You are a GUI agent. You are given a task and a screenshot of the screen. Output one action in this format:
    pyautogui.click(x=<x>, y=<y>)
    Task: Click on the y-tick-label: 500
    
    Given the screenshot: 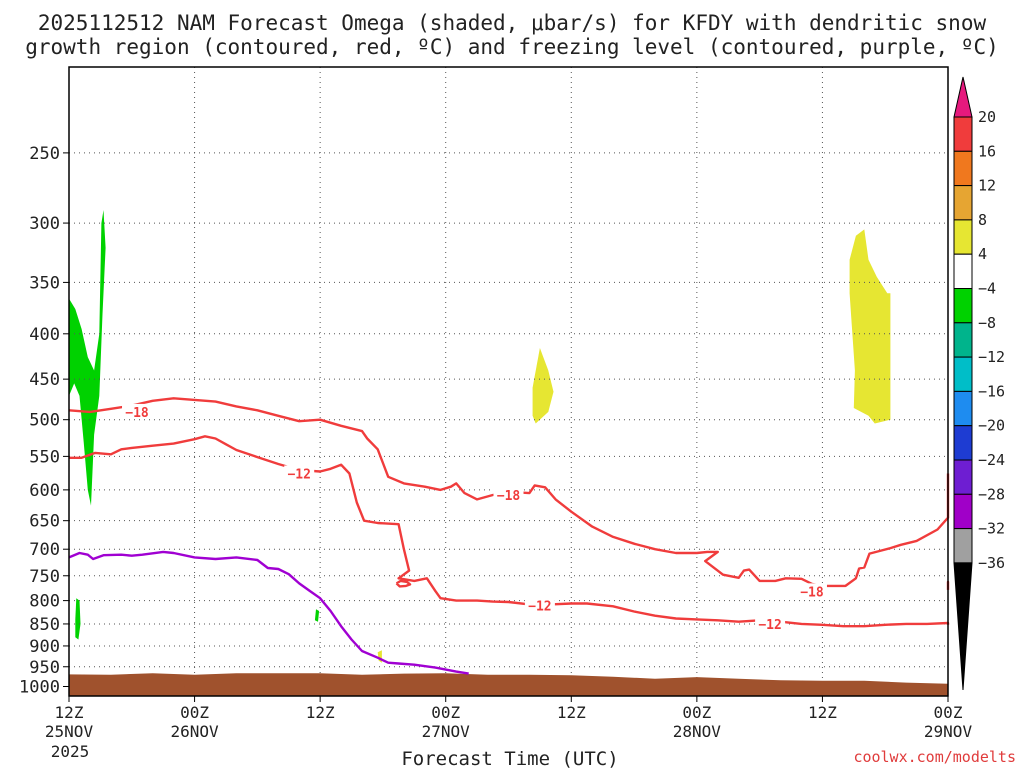 What is the action you would take?
    pyautogui.click(x=44, y=421)
    